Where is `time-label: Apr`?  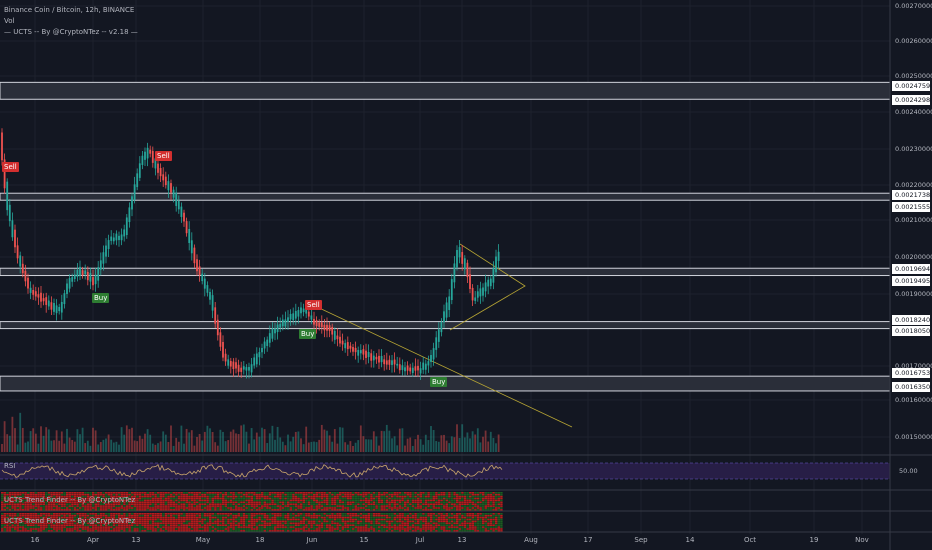 time-label: Apr is located at coordinates (93, 540).